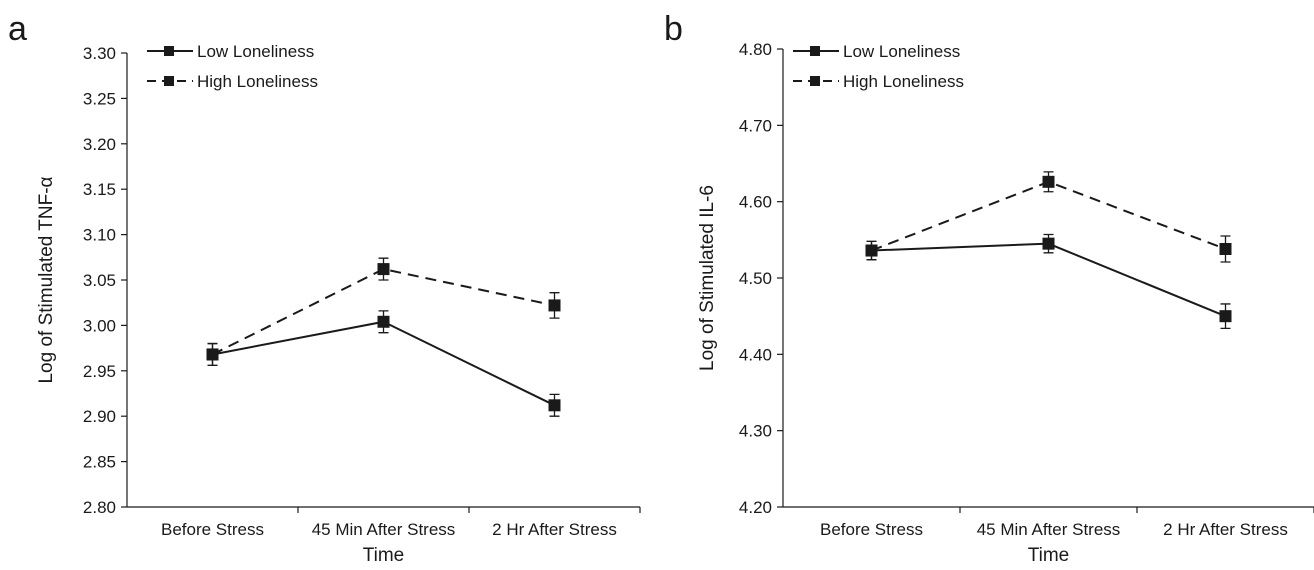 The width and height of the screenshot is (1314, 570). What do you see at coordinates (755, 431) in the screenshot?
I see `y-tick-label: 4.30` at bounding box center [755, 431].